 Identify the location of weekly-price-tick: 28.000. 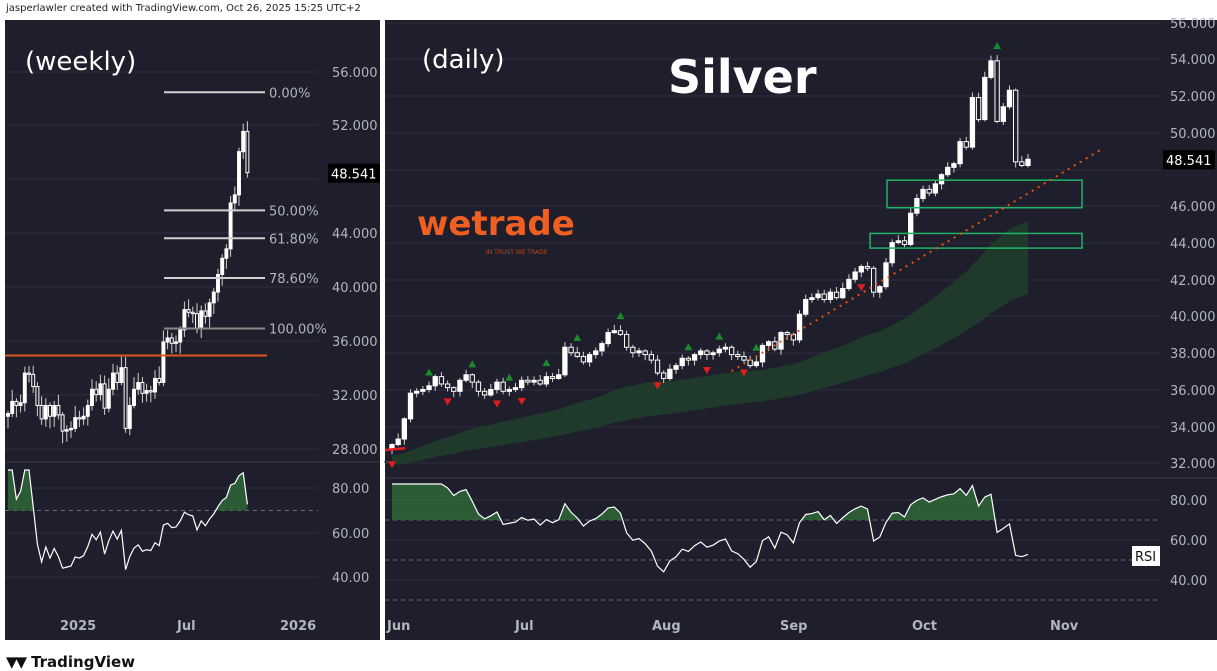
(355, 450).